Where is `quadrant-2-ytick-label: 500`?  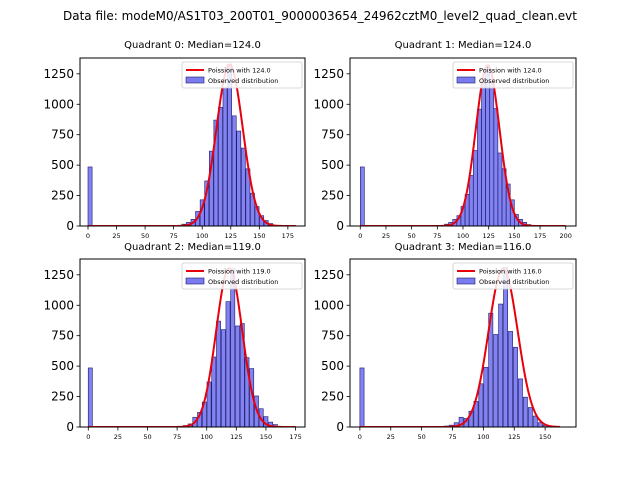
quadrant-2-ytick-label: 500 is located at coordinates (62, 366).